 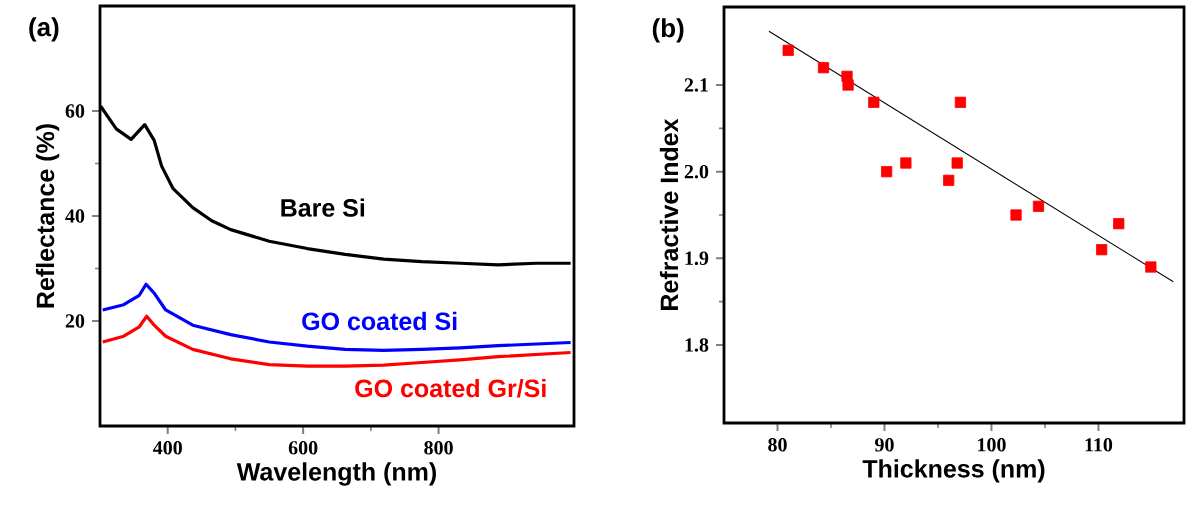 I want to click on y-tick-label: 20, so click(x=75, y=321).